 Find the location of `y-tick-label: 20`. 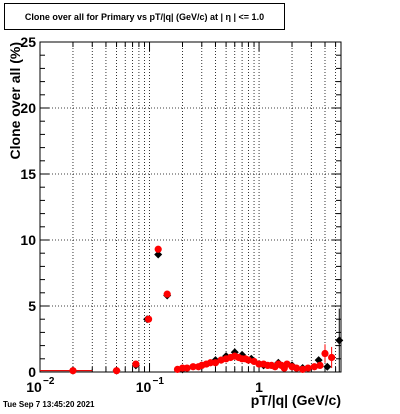

y-tick-label: 20 is located at coordinates (28, 108).